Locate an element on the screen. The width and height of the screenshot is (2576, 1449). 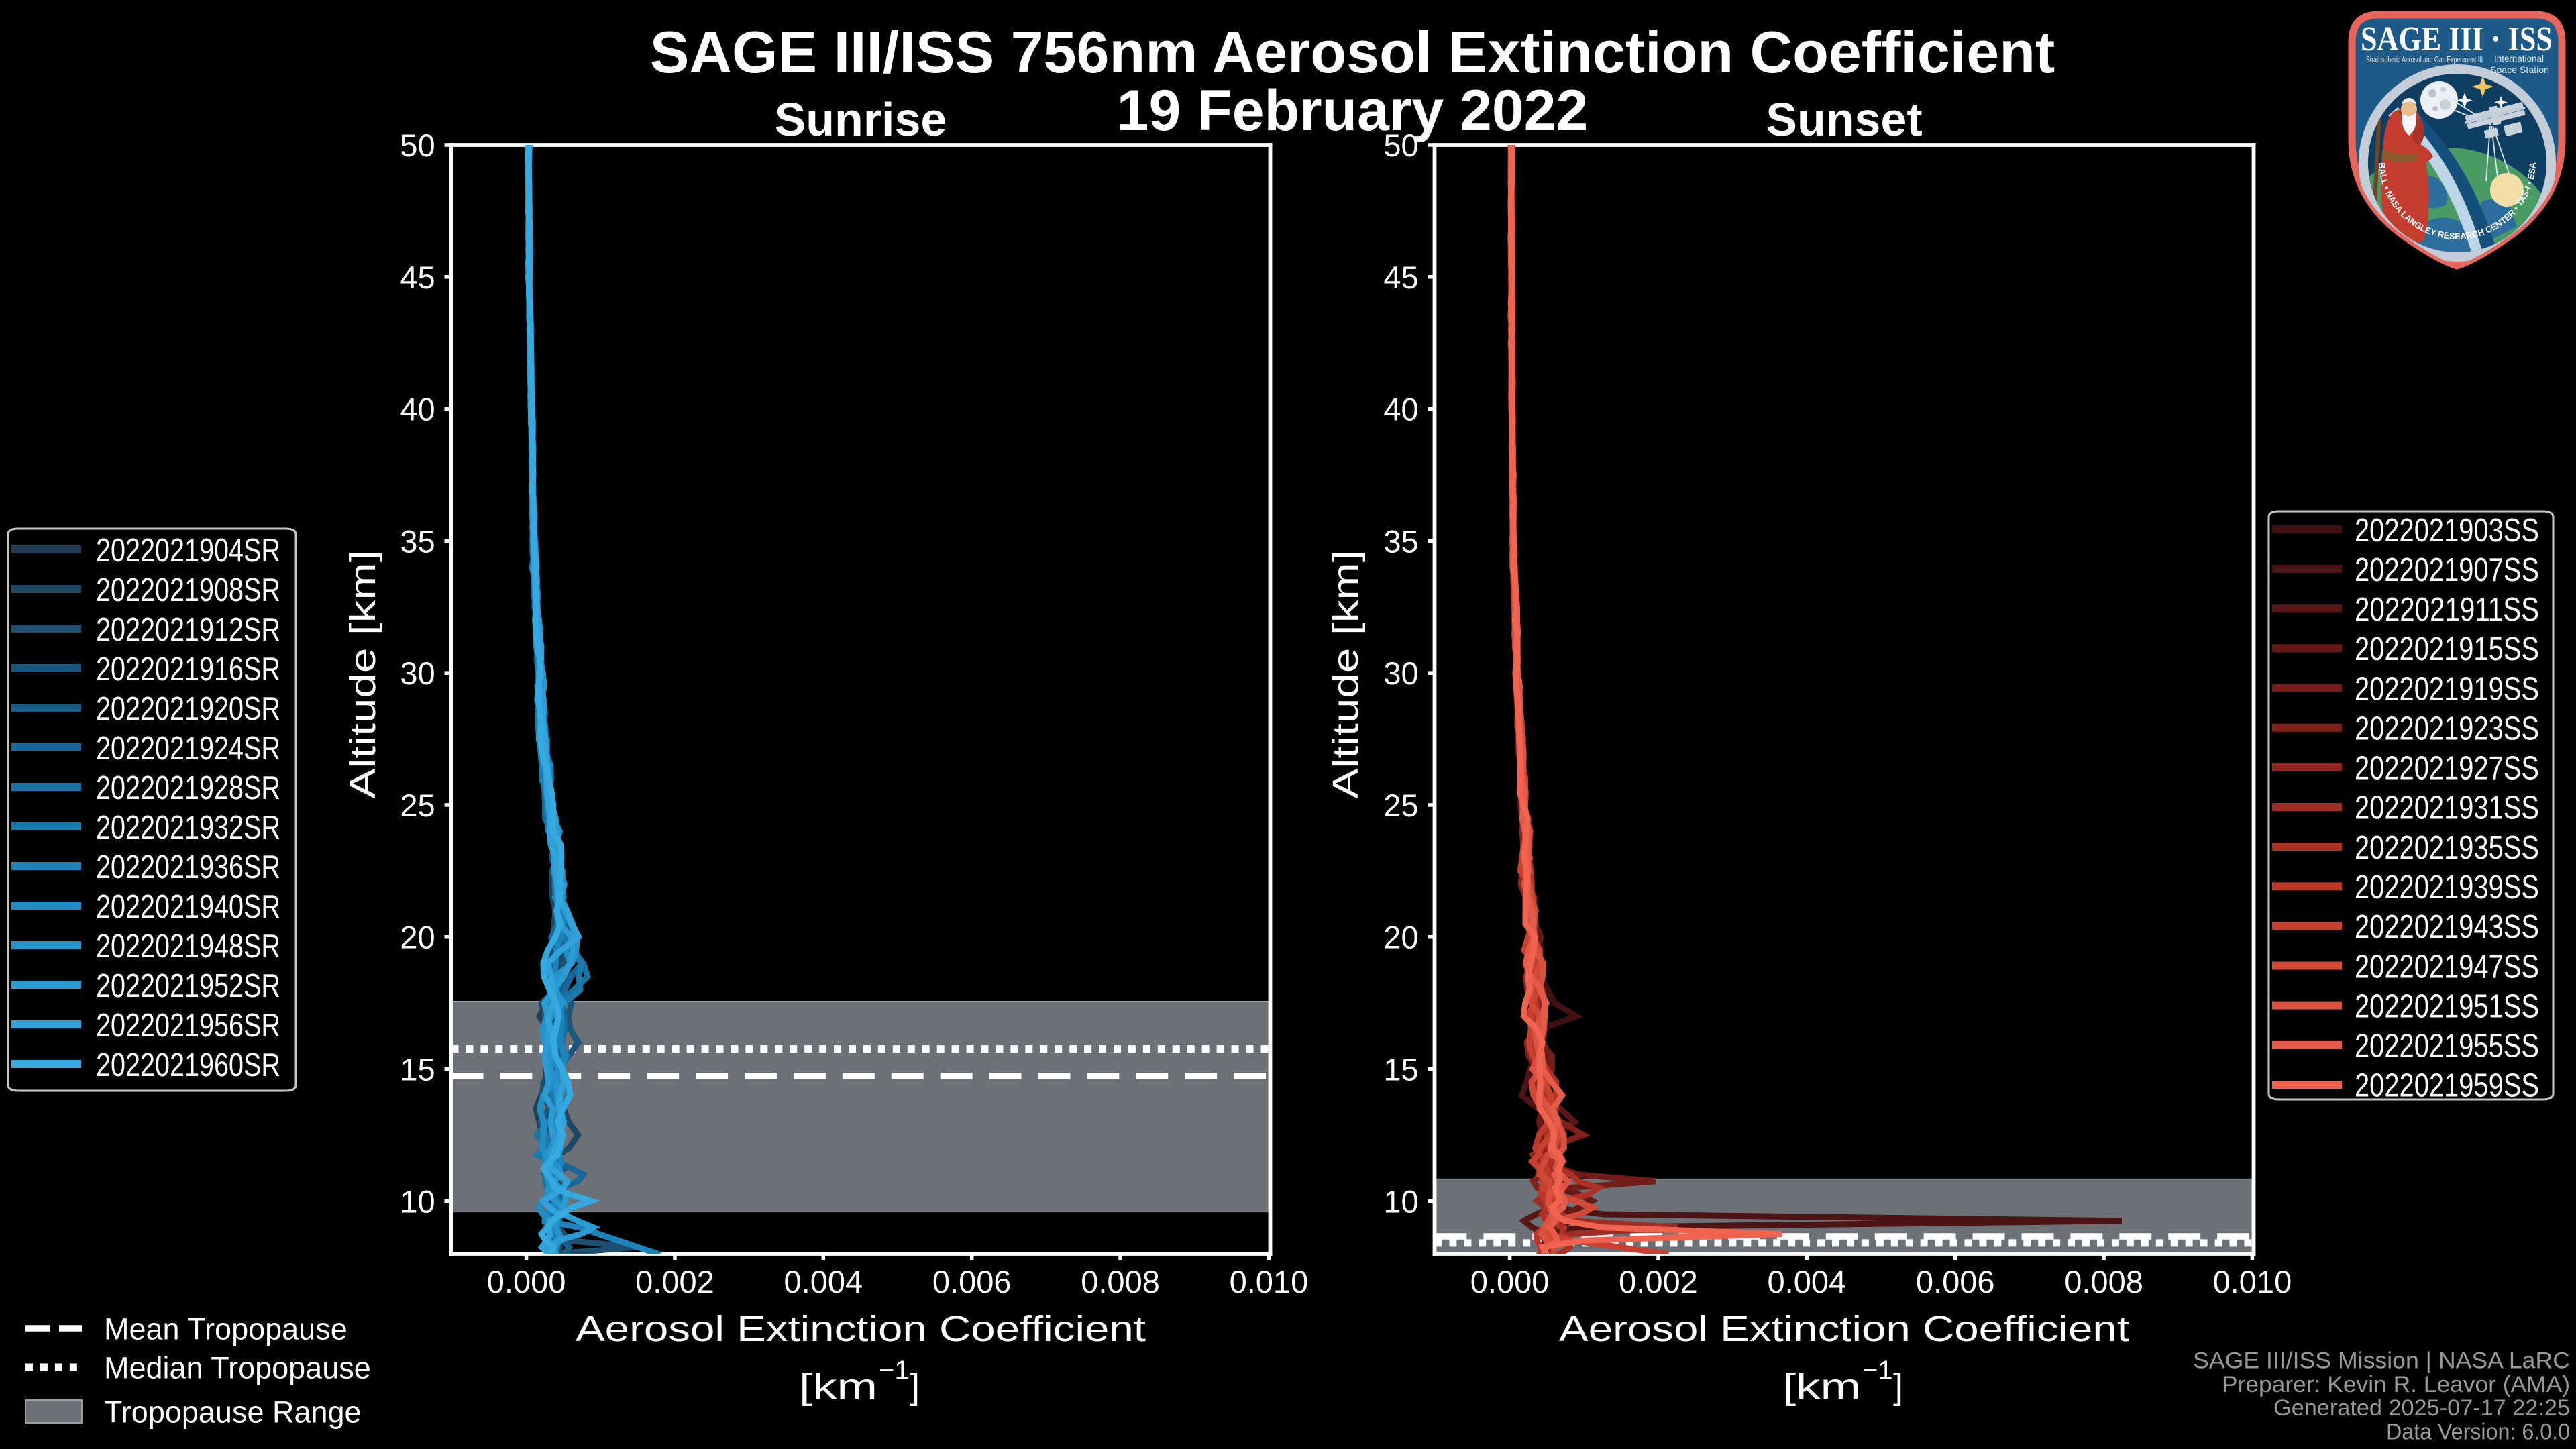
svg-text: 2022021956SR is located at coordinates (188, 1026).